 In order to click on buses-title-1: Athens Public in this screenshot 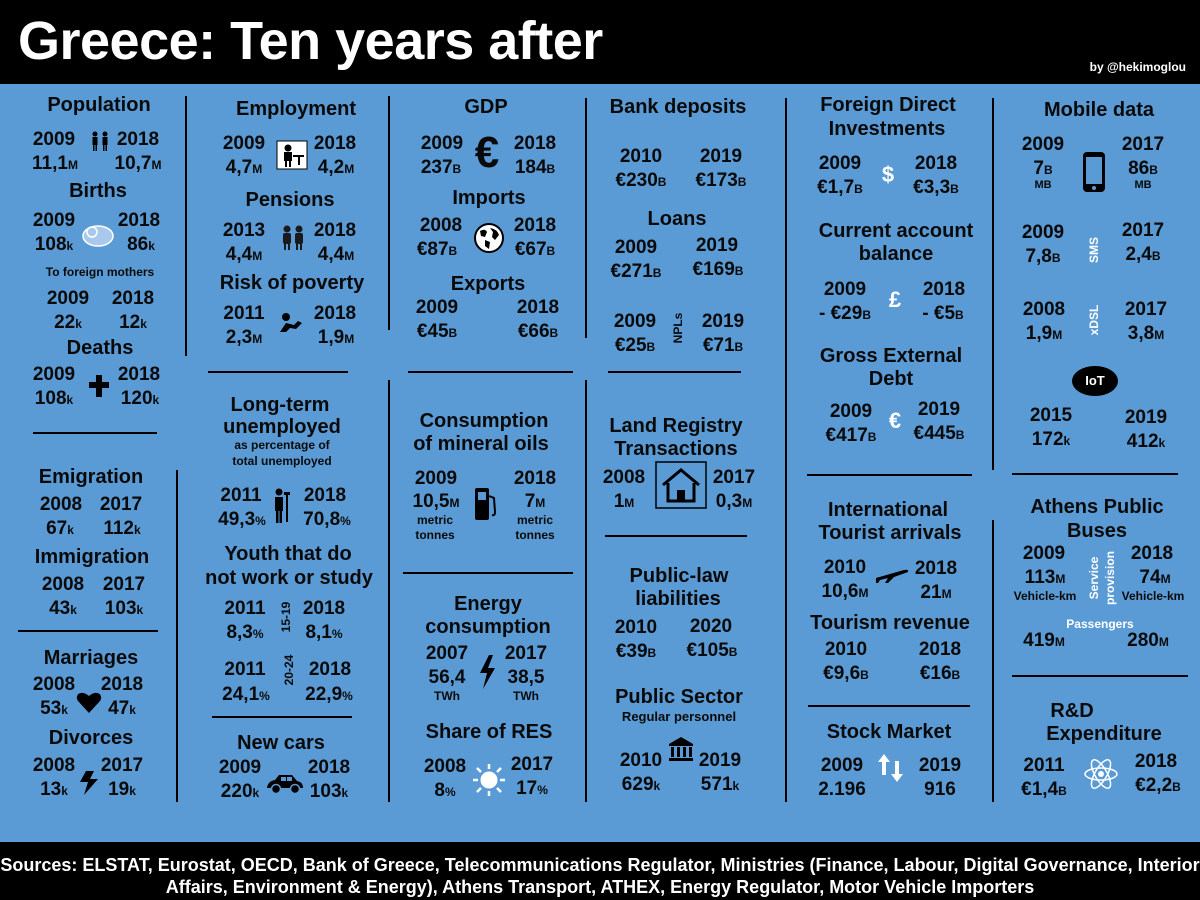, I will do `click(1097, 507)`.